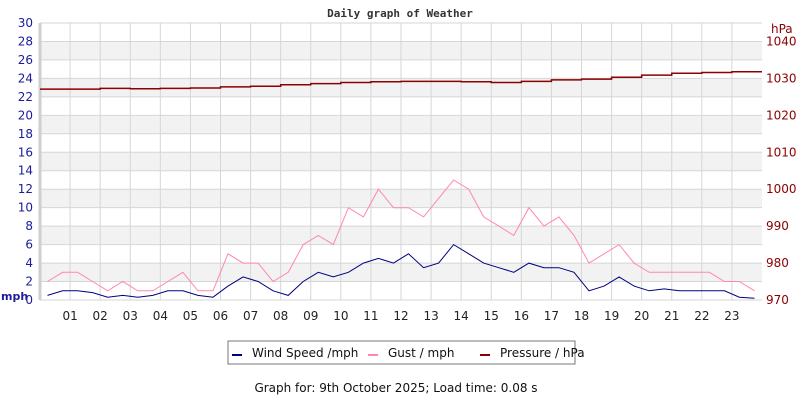 The height and width of the screenshot is (400, 800). What do you see at coordinates (581, 316) in the screenshot?
I see `x-tick-label: 18` at bounding box center [581, 316].